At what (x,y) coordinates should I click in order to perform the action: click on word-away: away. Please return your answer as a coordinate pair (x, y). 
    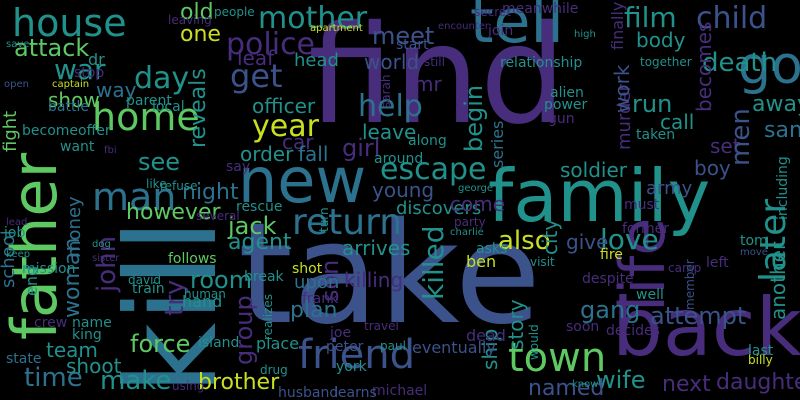
    Looking at the image, I should click on (776, 104).